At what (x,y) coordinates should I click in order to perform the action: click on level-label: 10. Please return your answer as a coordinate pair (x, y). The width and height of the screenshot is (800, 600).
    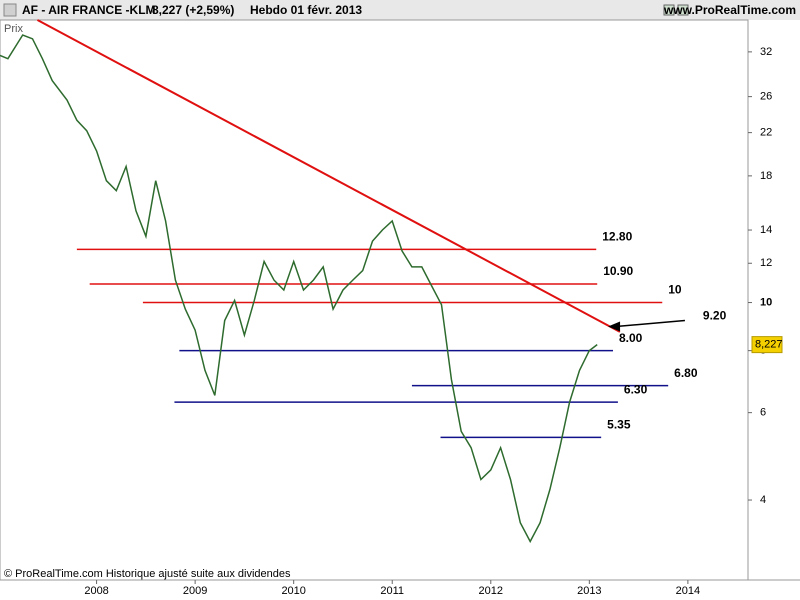
    Looking at the image, I should click on (675, 290).